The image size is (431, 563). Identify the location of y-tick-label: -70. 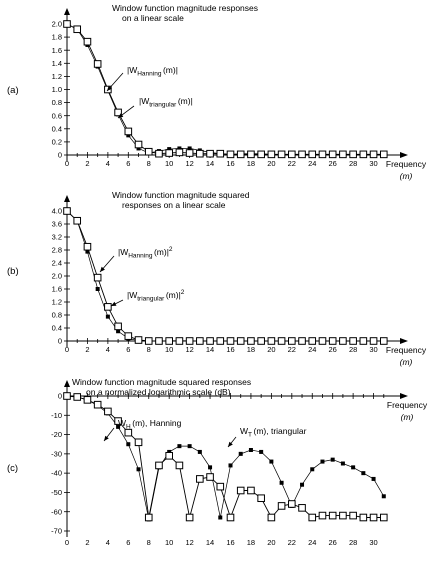
(56, 531).